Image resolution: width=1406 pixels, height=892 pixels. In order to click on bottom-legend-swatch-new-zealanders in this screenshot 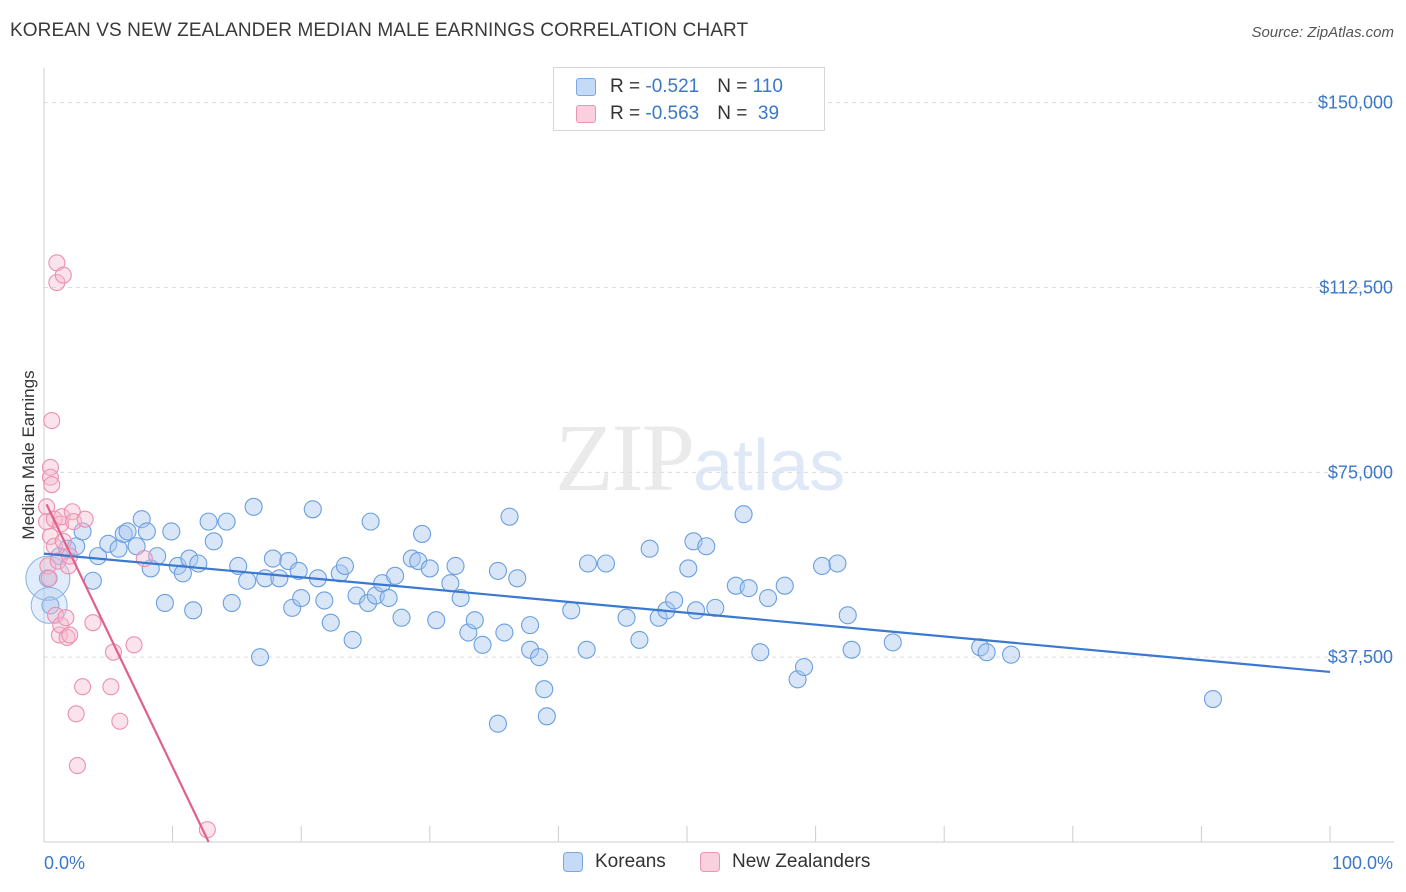, I will do `click(710, 862)`.